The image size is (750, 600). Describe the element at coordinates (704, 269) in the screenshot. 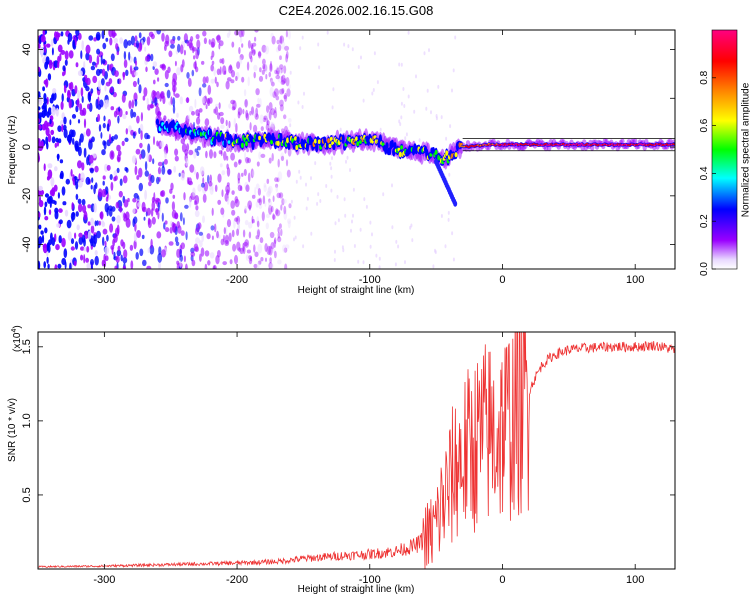

I see `colorbar-tick-label: 0.0` at that location.